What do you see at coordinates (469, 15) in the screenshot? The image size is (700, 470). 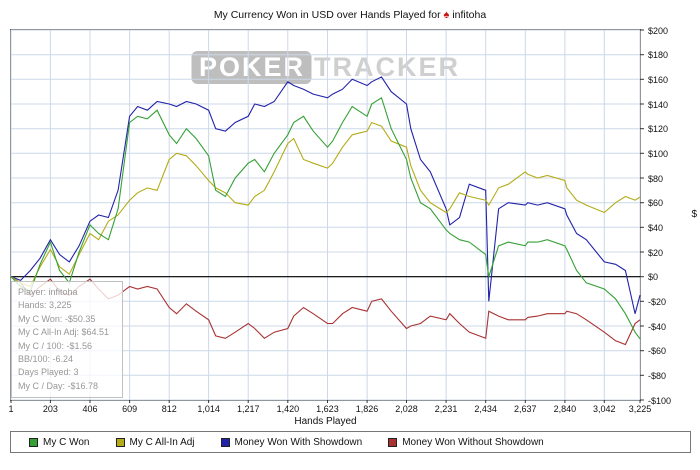 I see `player-name: infitoha` at bounding box center [469, 15].